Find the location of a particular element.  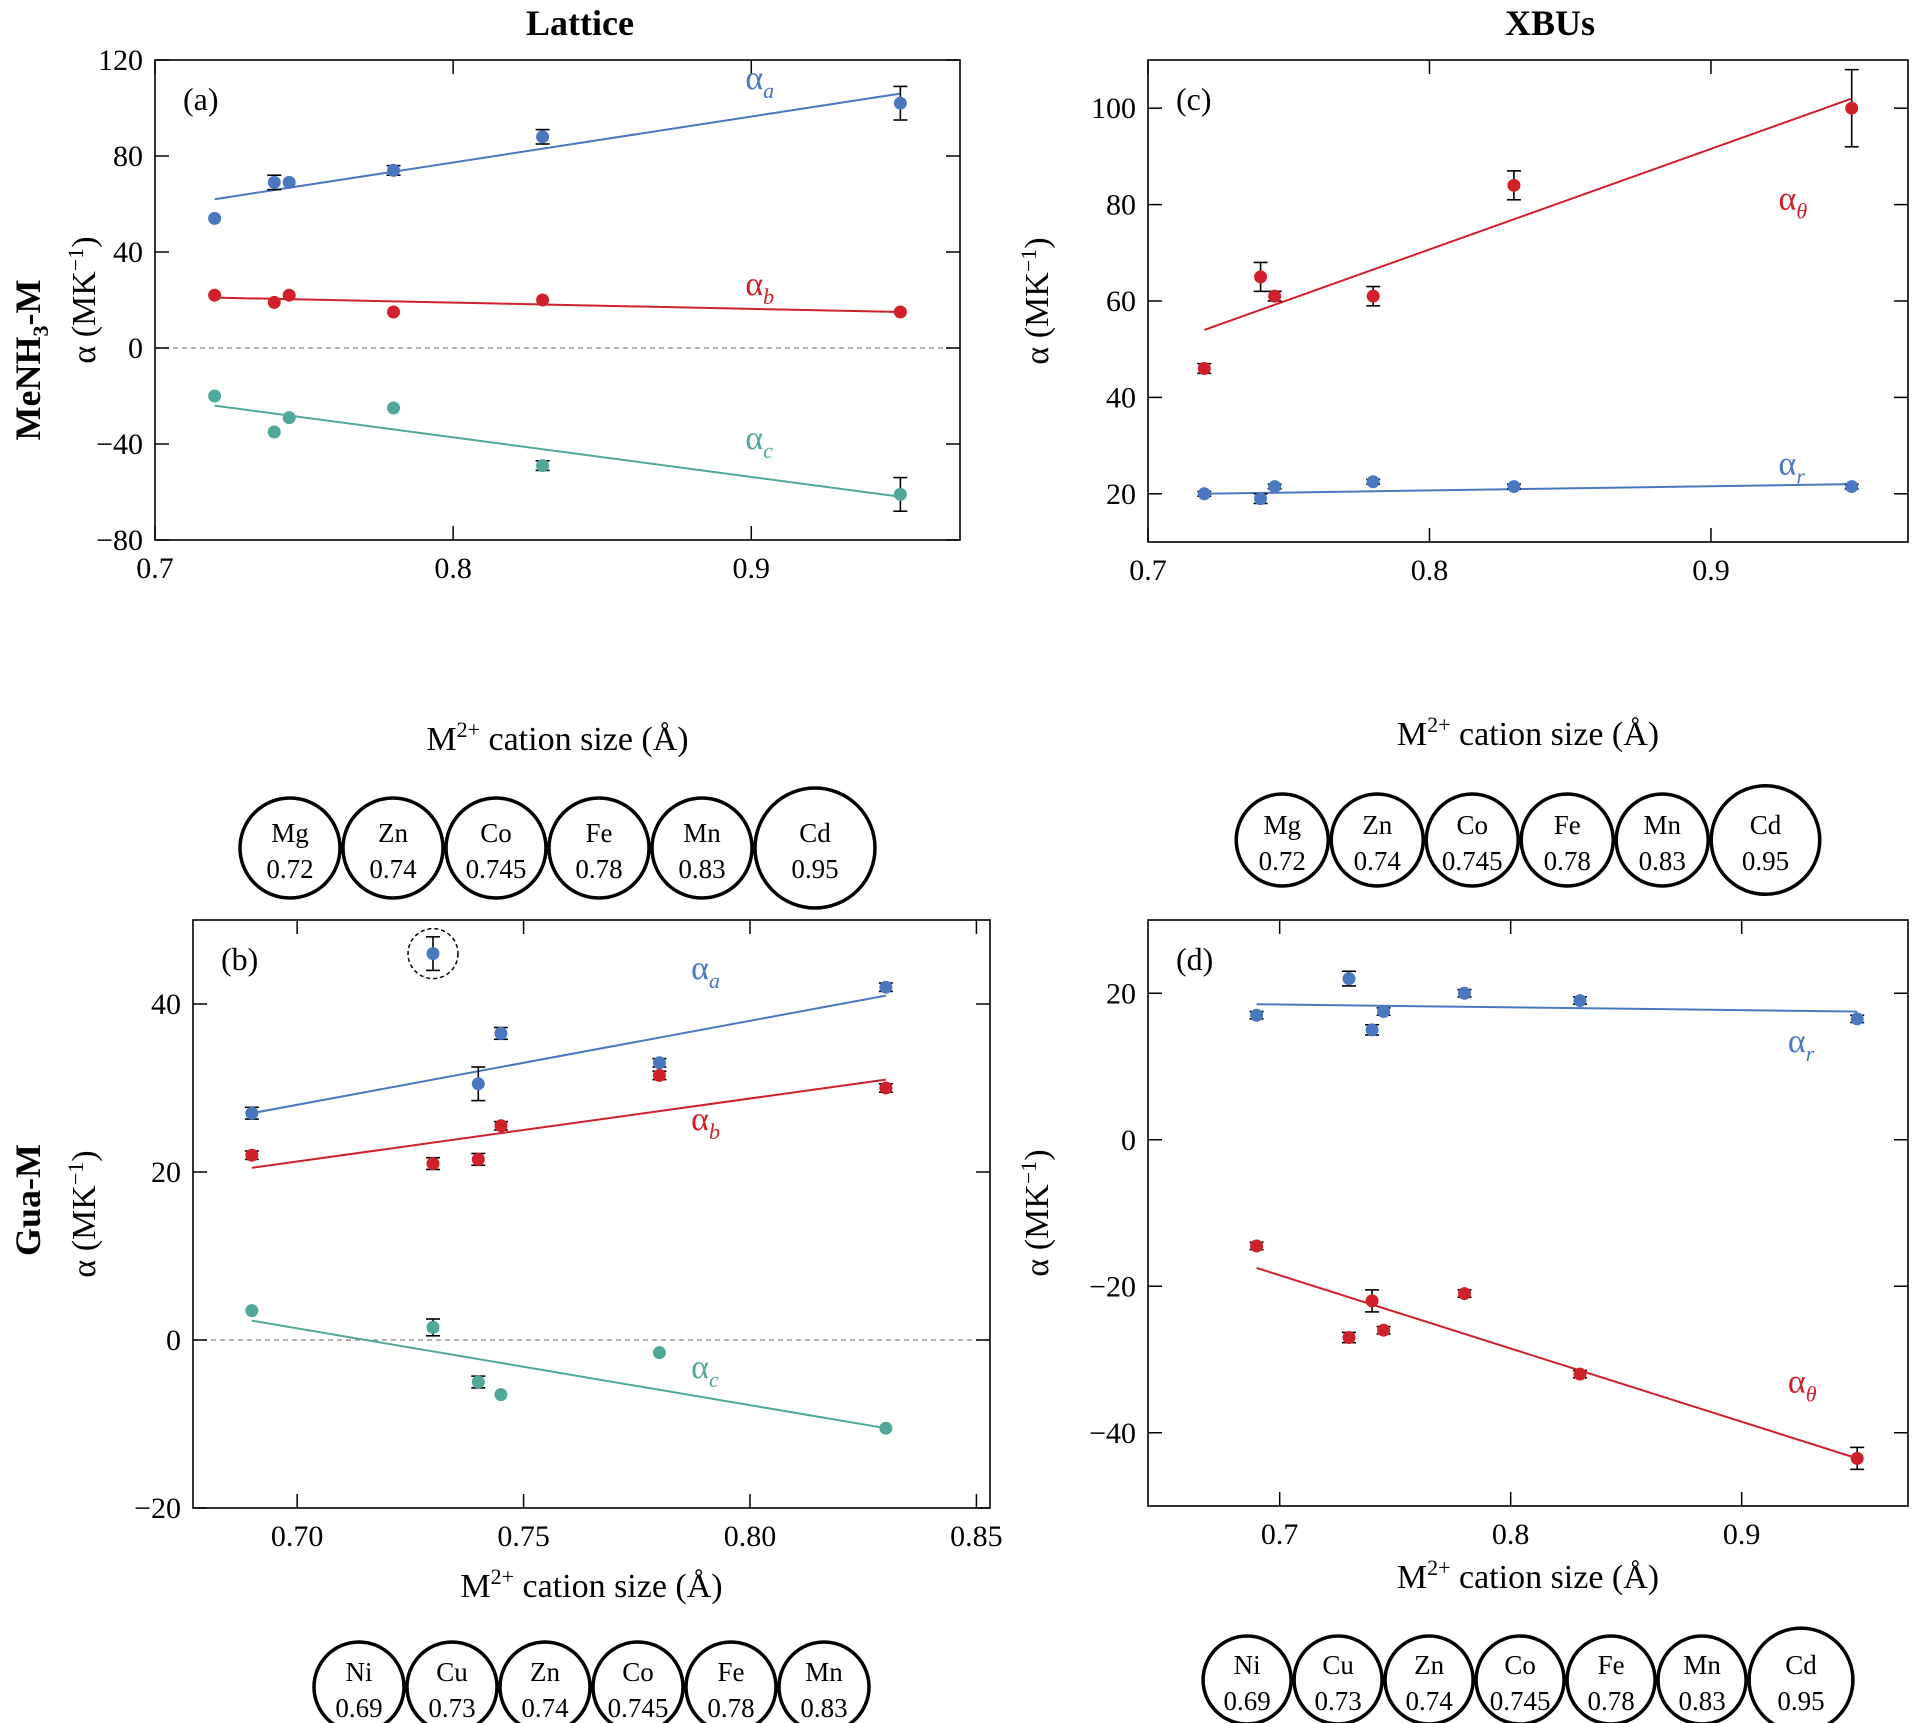

y-axis-title-main: α (MK is located at coordinates (1037, 318).